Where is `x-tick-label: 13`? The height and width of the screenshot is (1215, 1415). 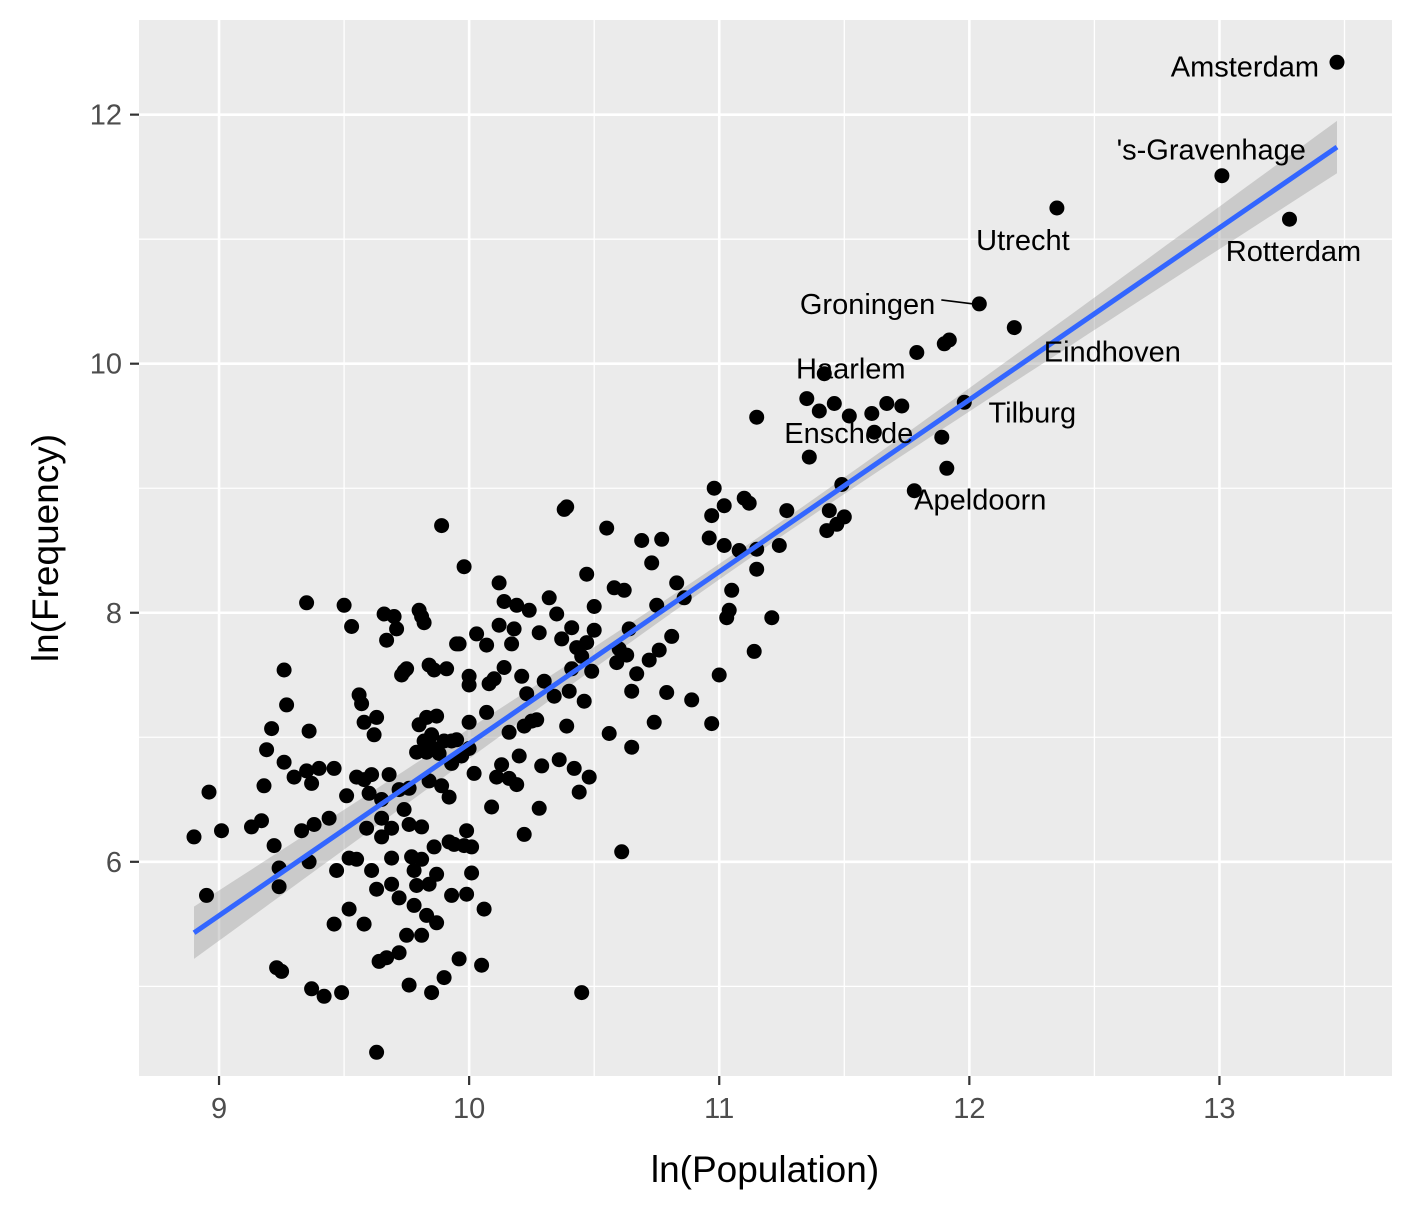 x-tick-label: 13 is located at coordinates (1219, 1109).